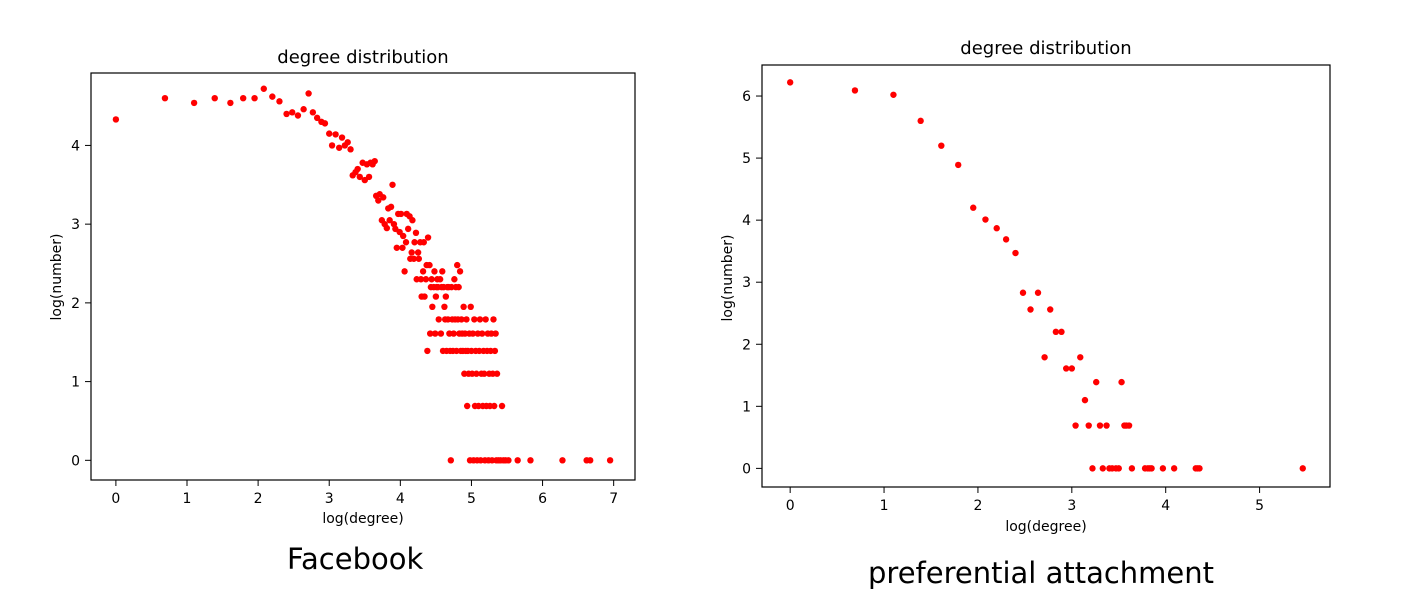 This screenshot has width=1420, height=608. Describe the element at coordinates (542, 499) in the screenshot. I see `x-tick-label: 6` at that location.